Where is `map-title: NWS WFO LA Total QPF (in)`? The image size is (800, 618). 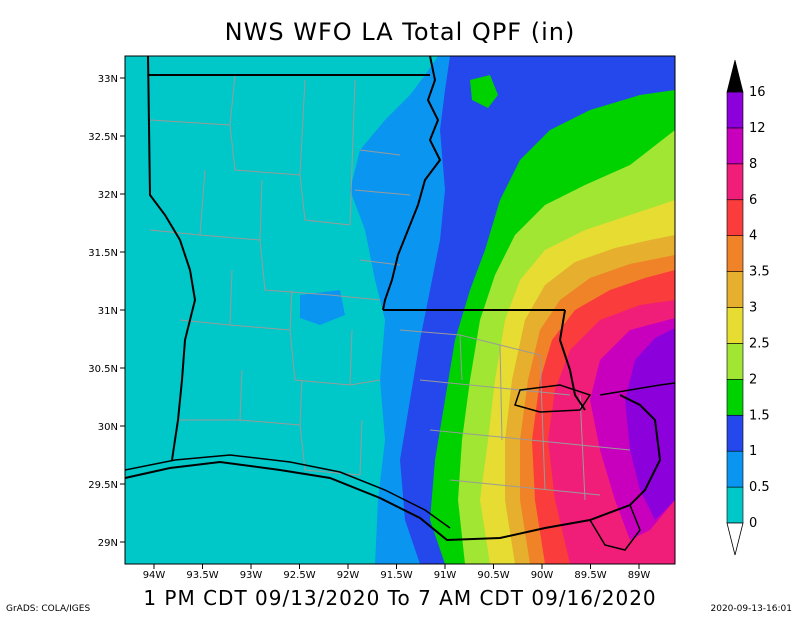 map-title: NWS WFO LA Total QPF (in) is located at coordinates (400, 32).